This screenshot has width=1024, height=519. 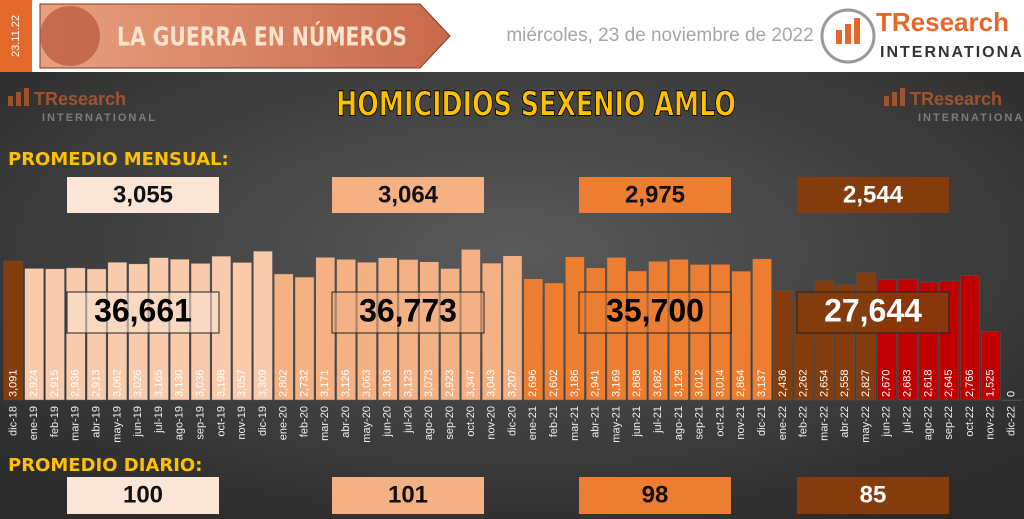 What do you see at coordinates (949, 423) in the screenshot?
I see `x-tick-label: sep-22` at bounding box center [949, 423].